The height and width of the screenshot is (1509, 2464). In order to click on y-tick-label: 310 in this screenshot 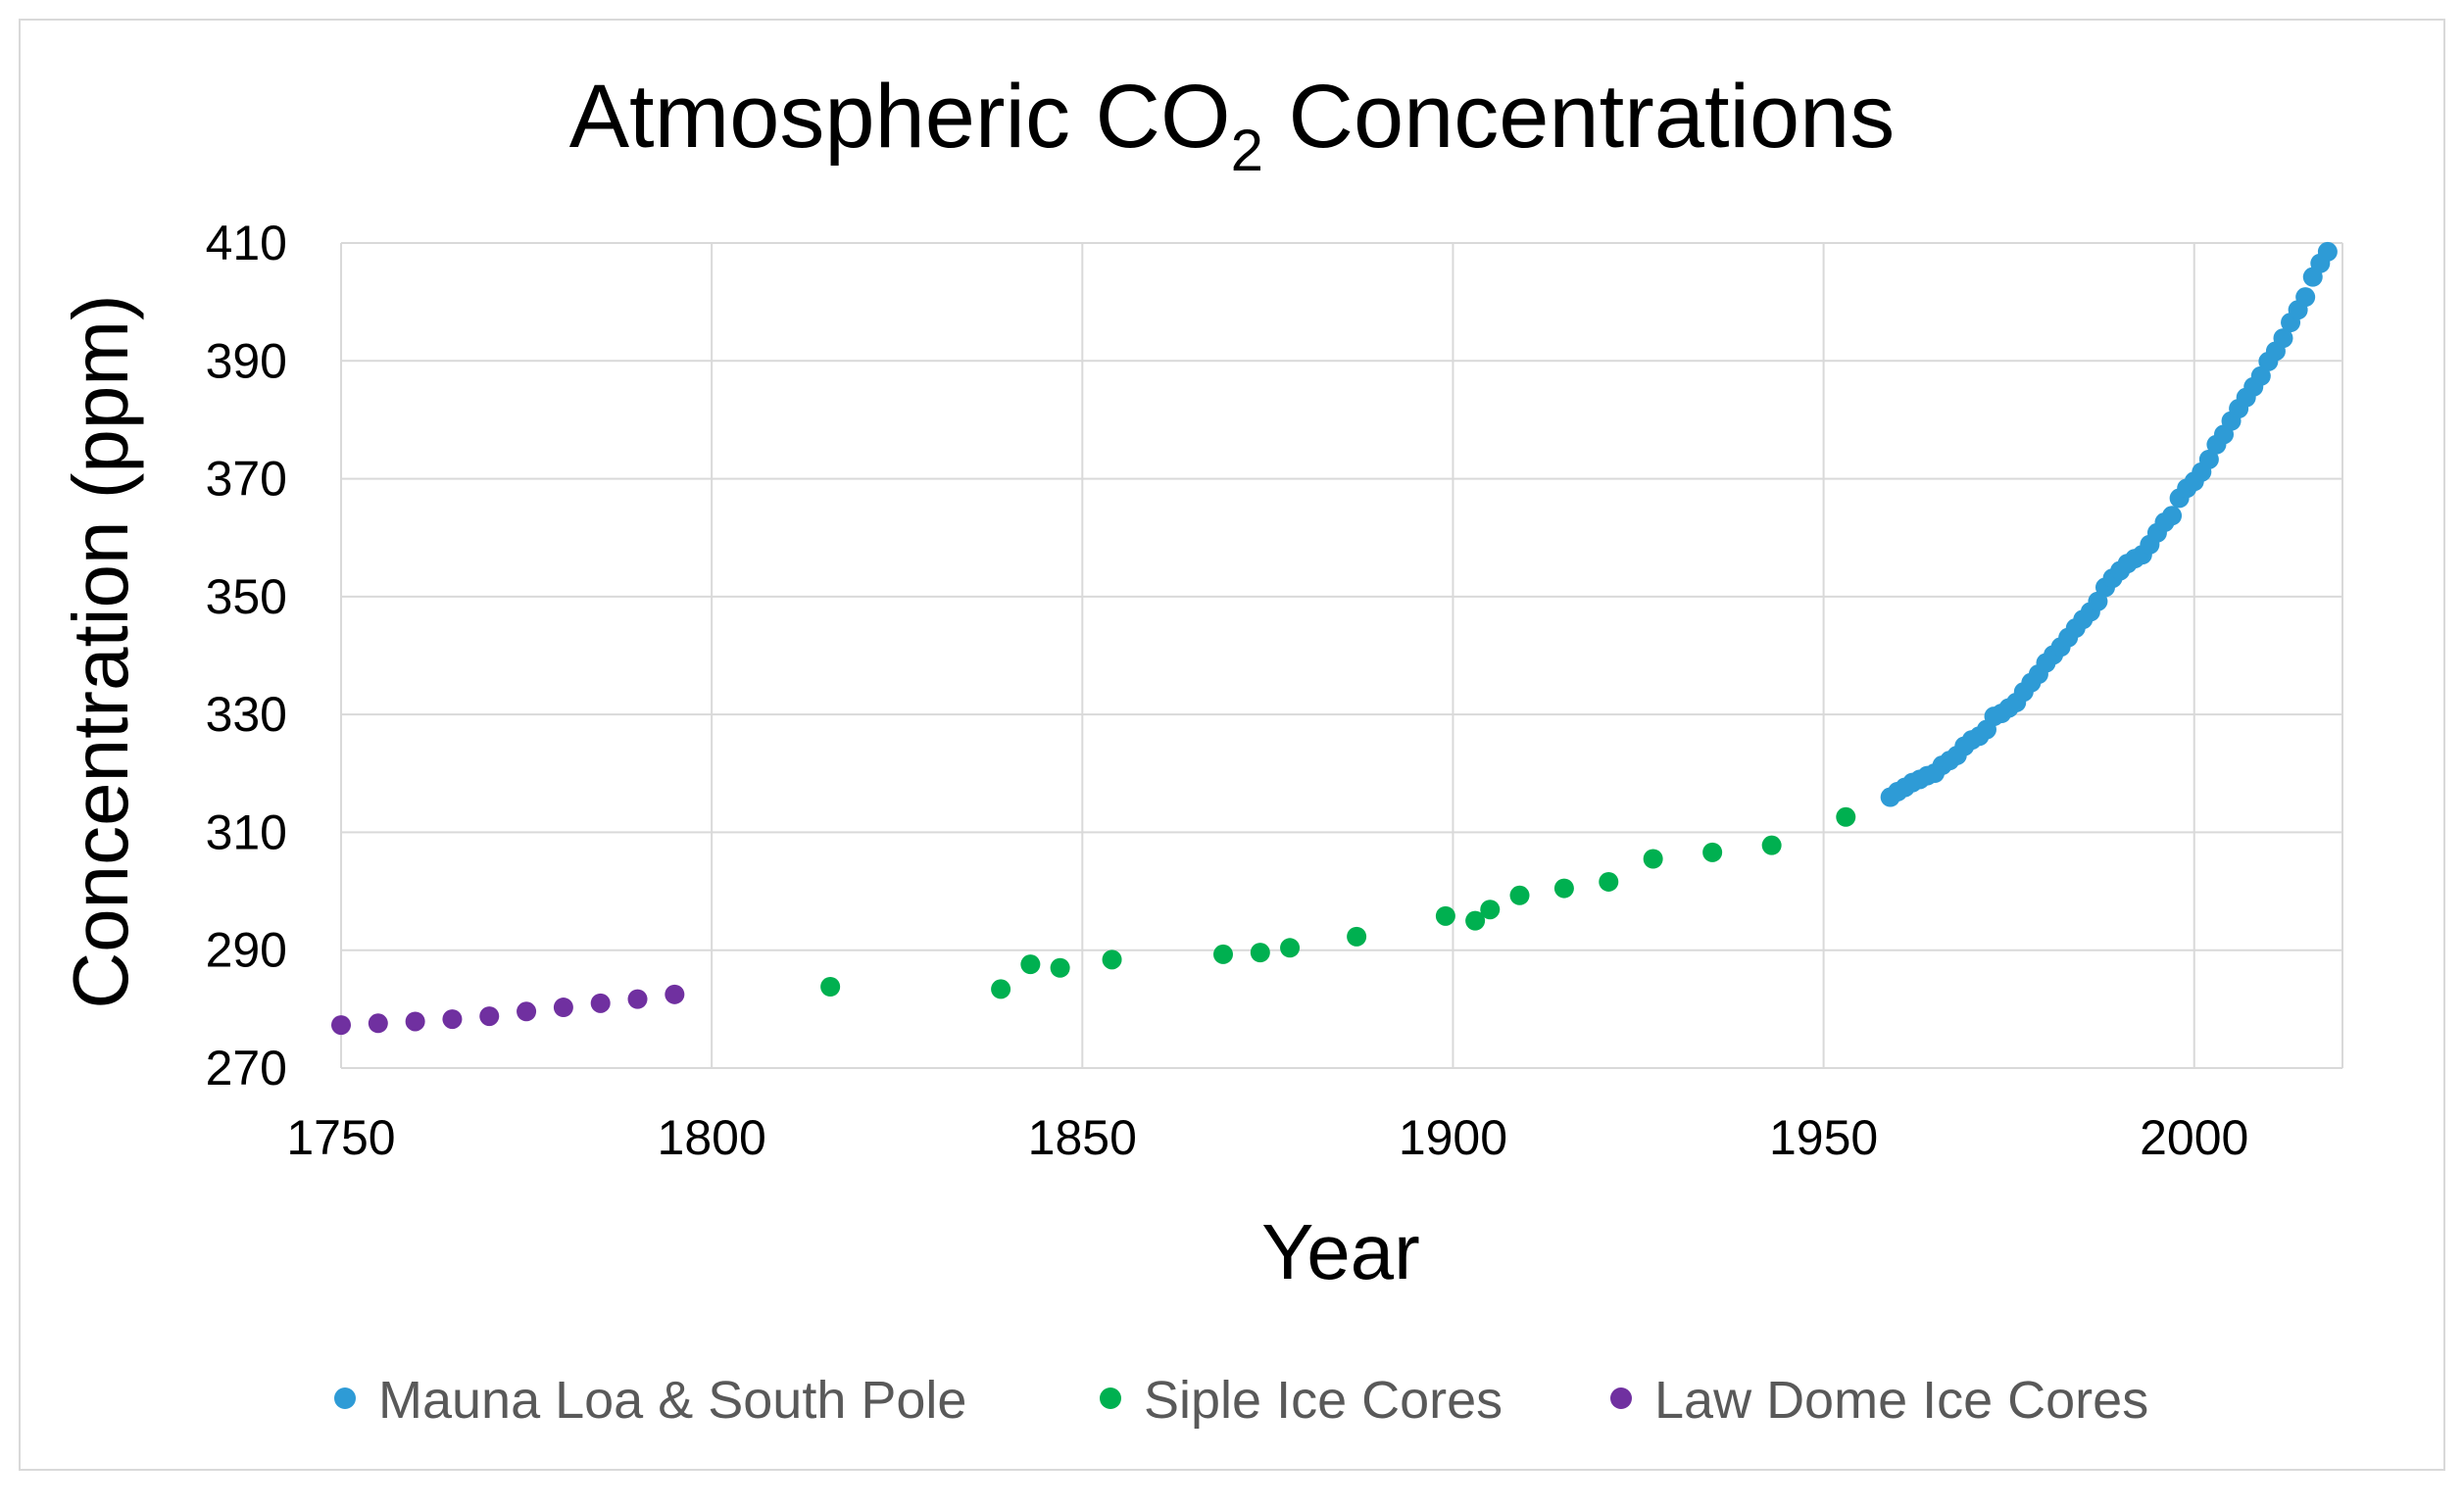, I will do `click(247, 831)`.